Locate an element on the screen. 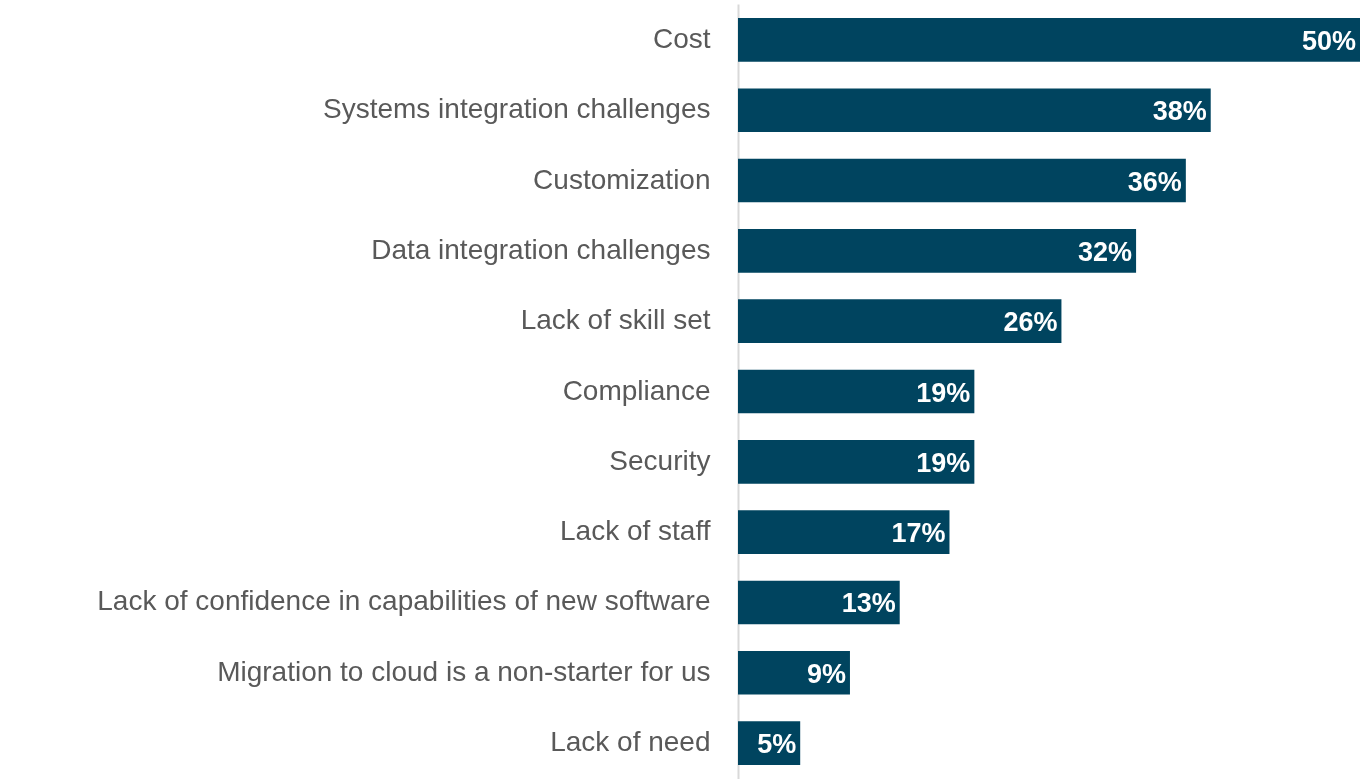 This screenshot has height=779, width=1360. y-tick-label: Lack of staff is located at coordinates (635, 531).